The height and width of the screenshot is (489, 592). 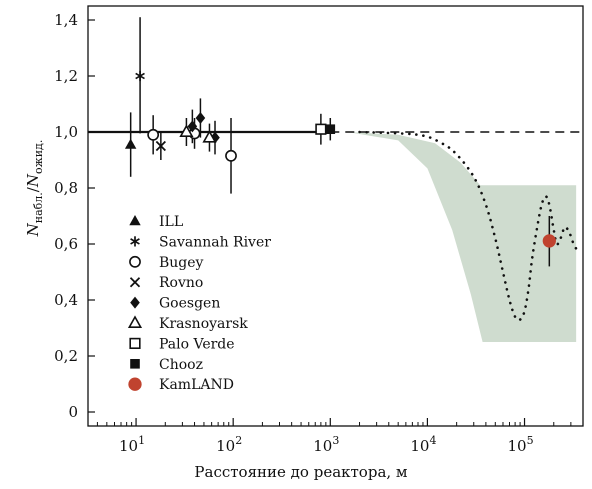 I want to click on legend-label-bugey: Bugey, so click(x=181, y=263).